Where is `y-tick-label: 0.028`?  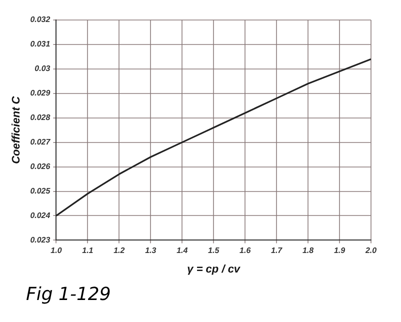
y-tick-label: 0.028 is located at coordinates (40, 117).